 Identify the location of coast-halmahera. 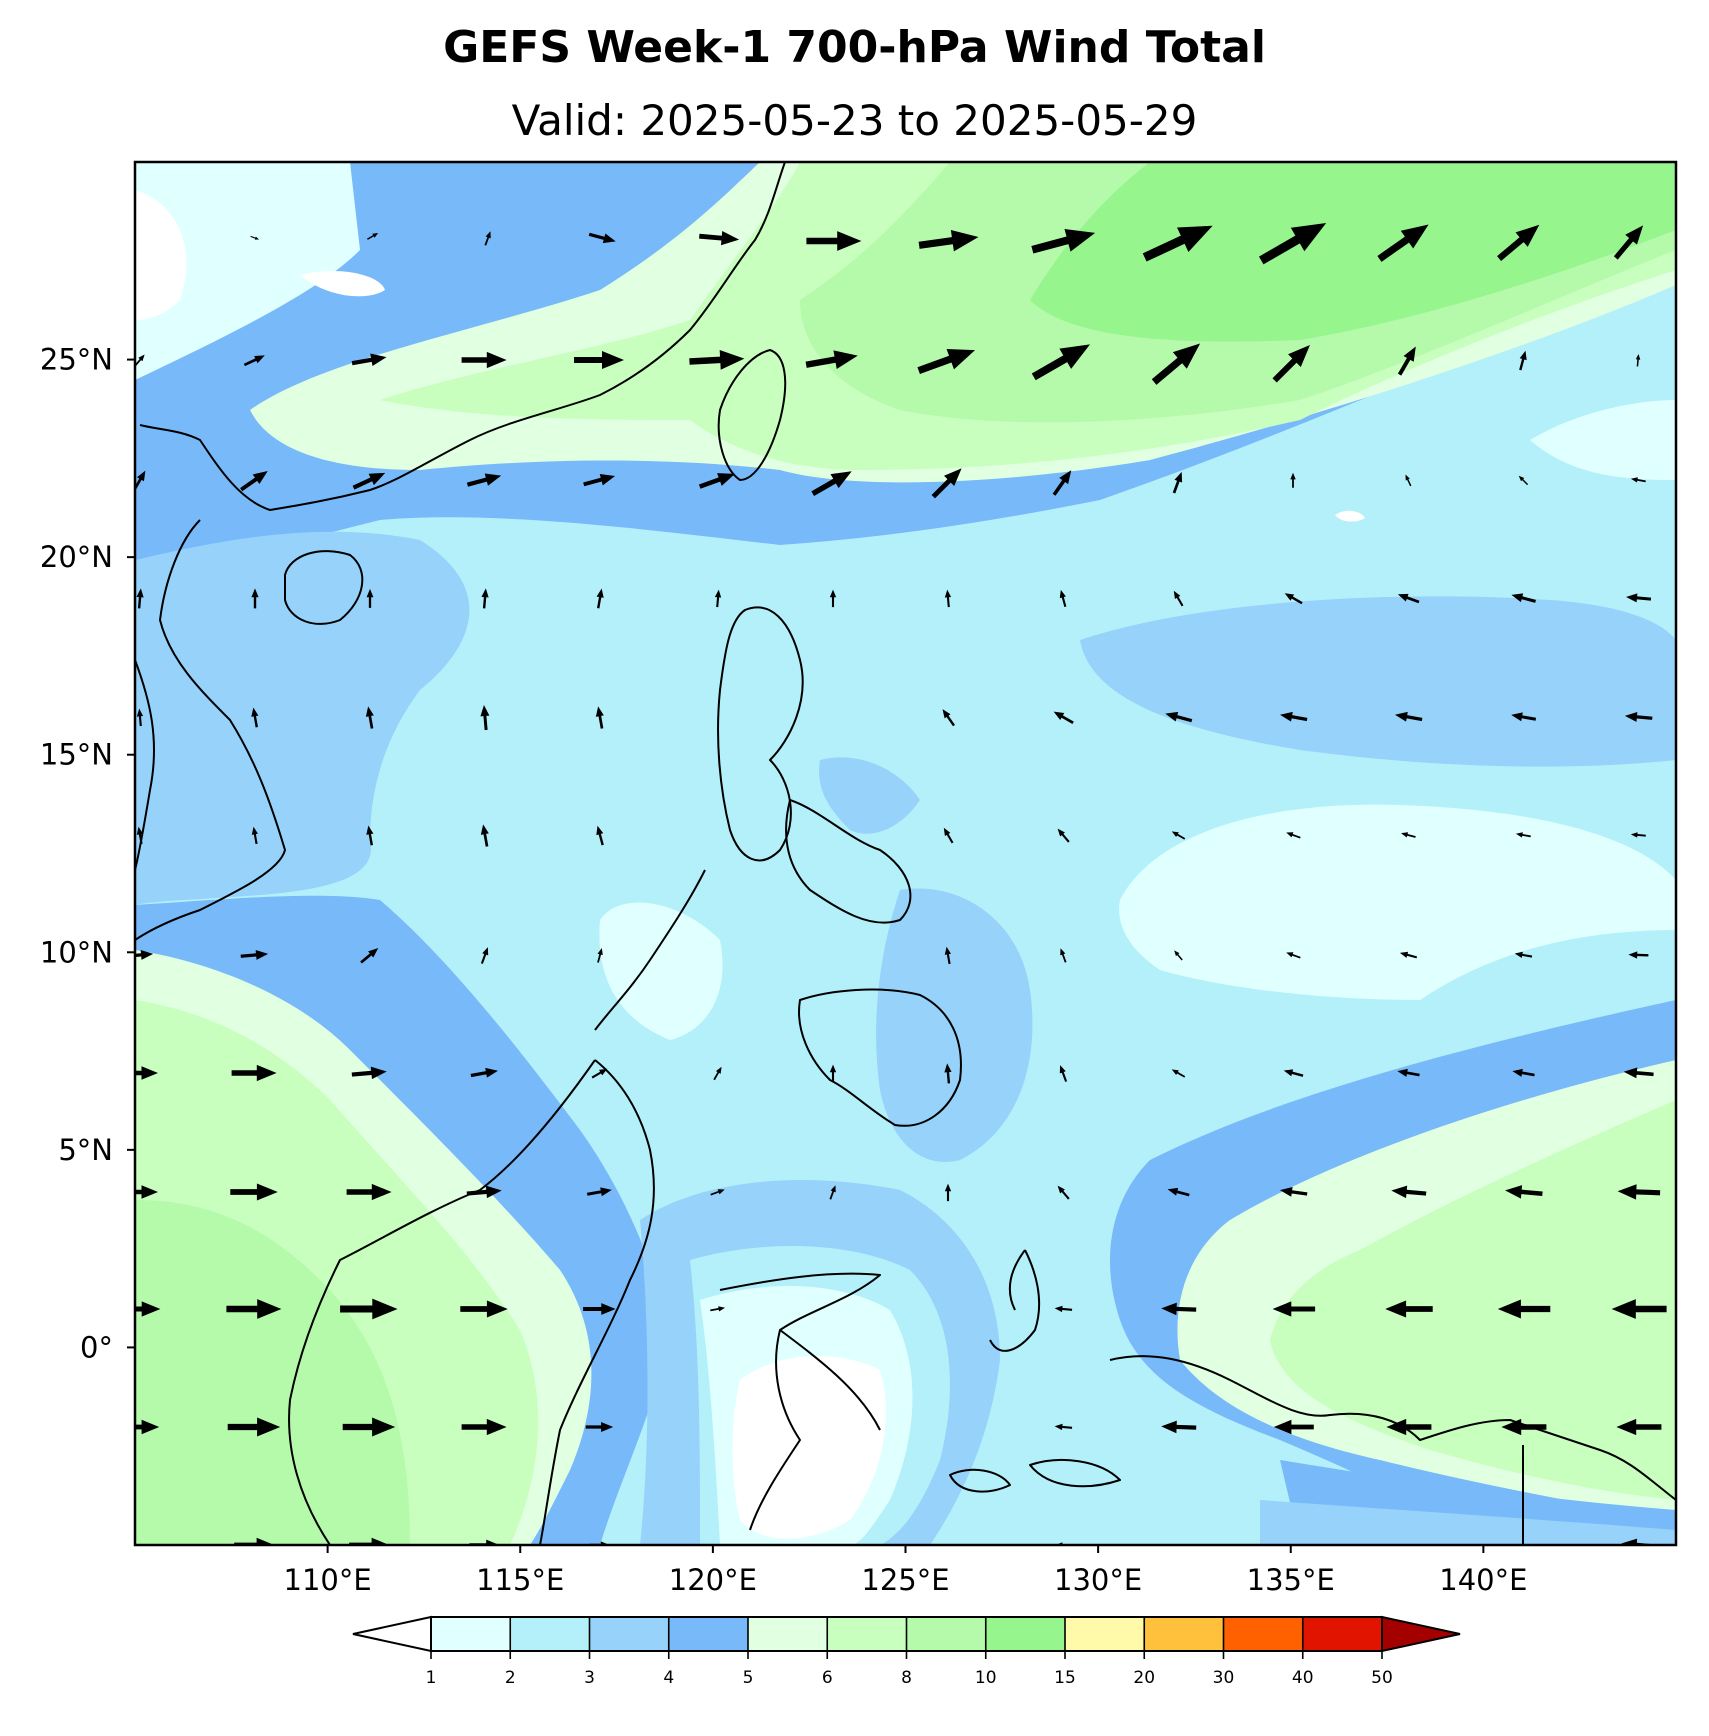
(1015, 1300).